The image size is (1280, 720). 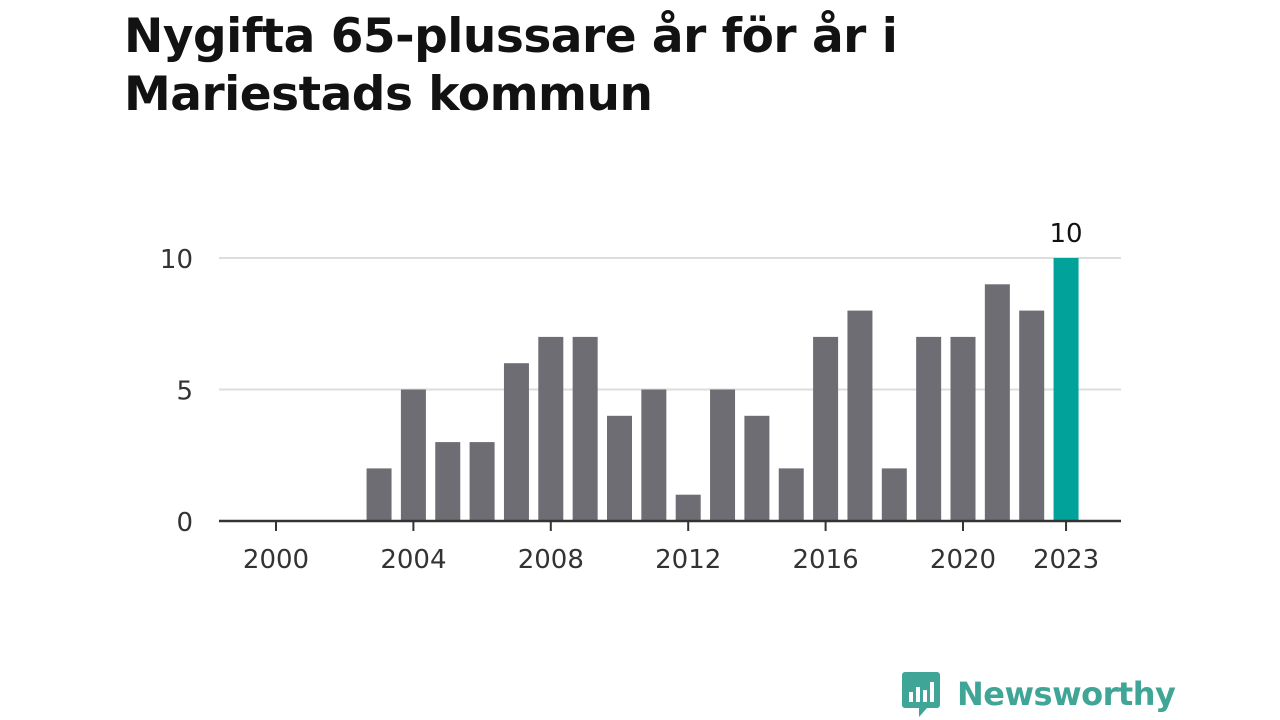 I want to click on newsworthy-brand: Newsworthy, so click(x=1038, y=694).